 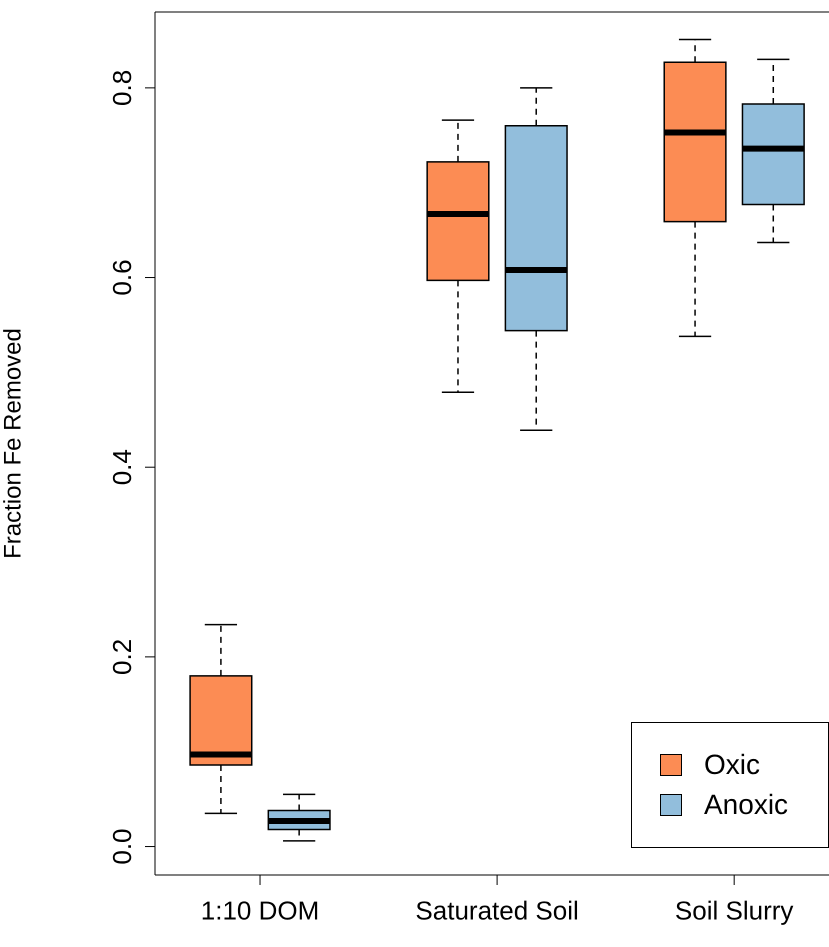 What do you see at coordinates (732, 765) in the screenshot?
I see `legend-label: Oxic` at bounding box center [732, 765].